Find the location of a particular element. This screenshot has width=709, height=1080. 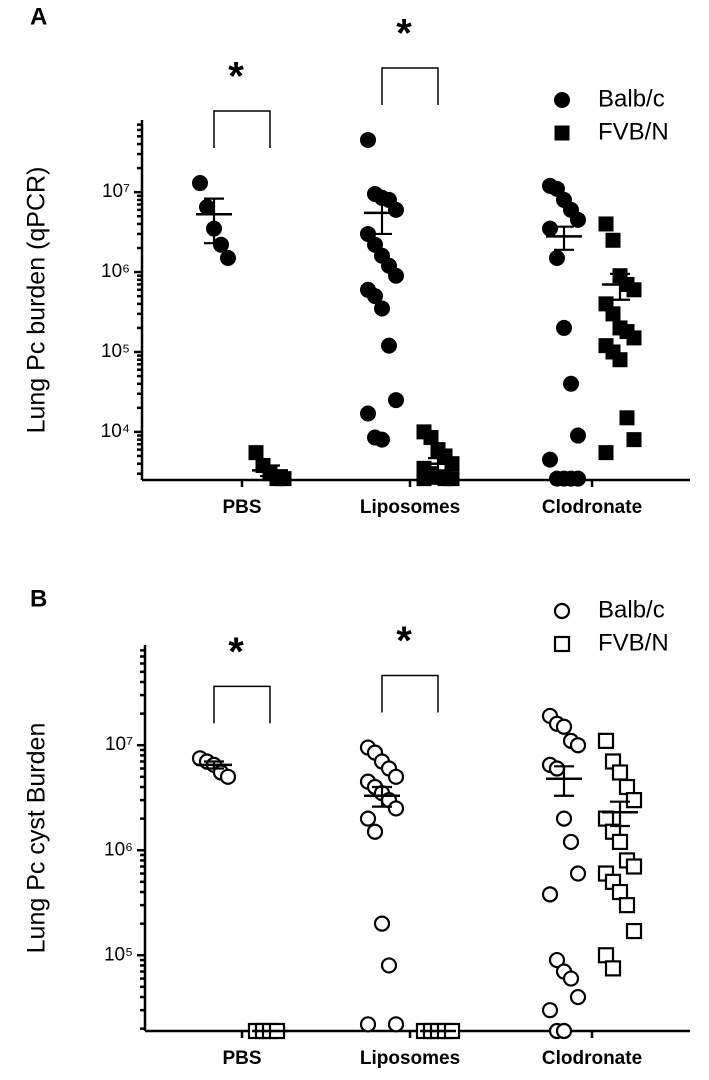

panel-label: A is located at coordinates (38, 16).